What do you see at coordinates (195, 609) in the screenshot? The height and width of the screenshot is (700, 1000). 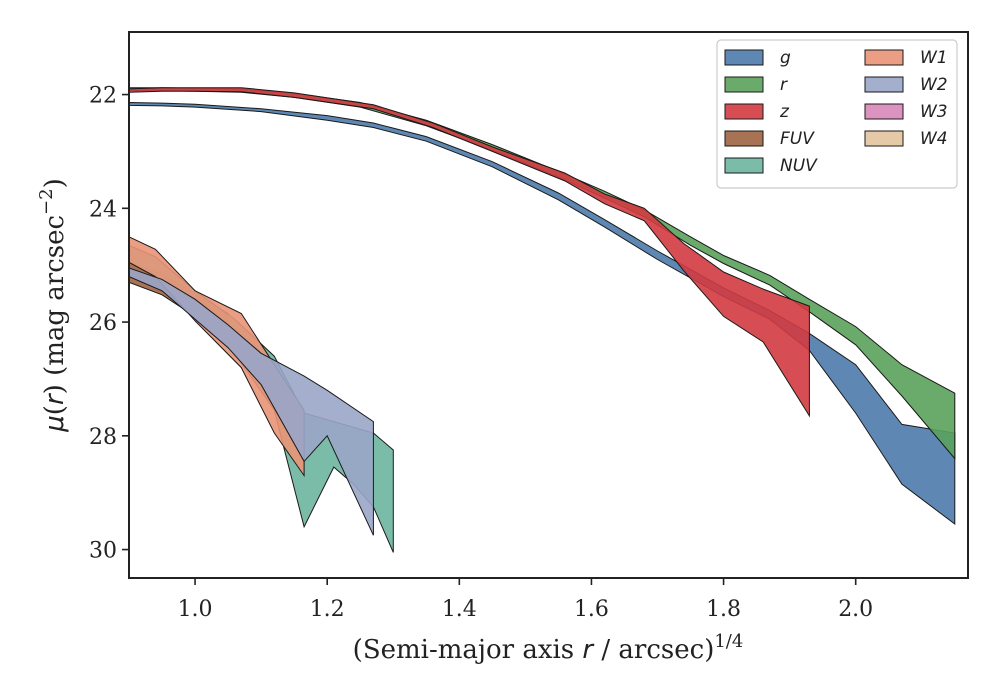 I see `x-tick-label: 1.0` at bounding box center [195, 609].